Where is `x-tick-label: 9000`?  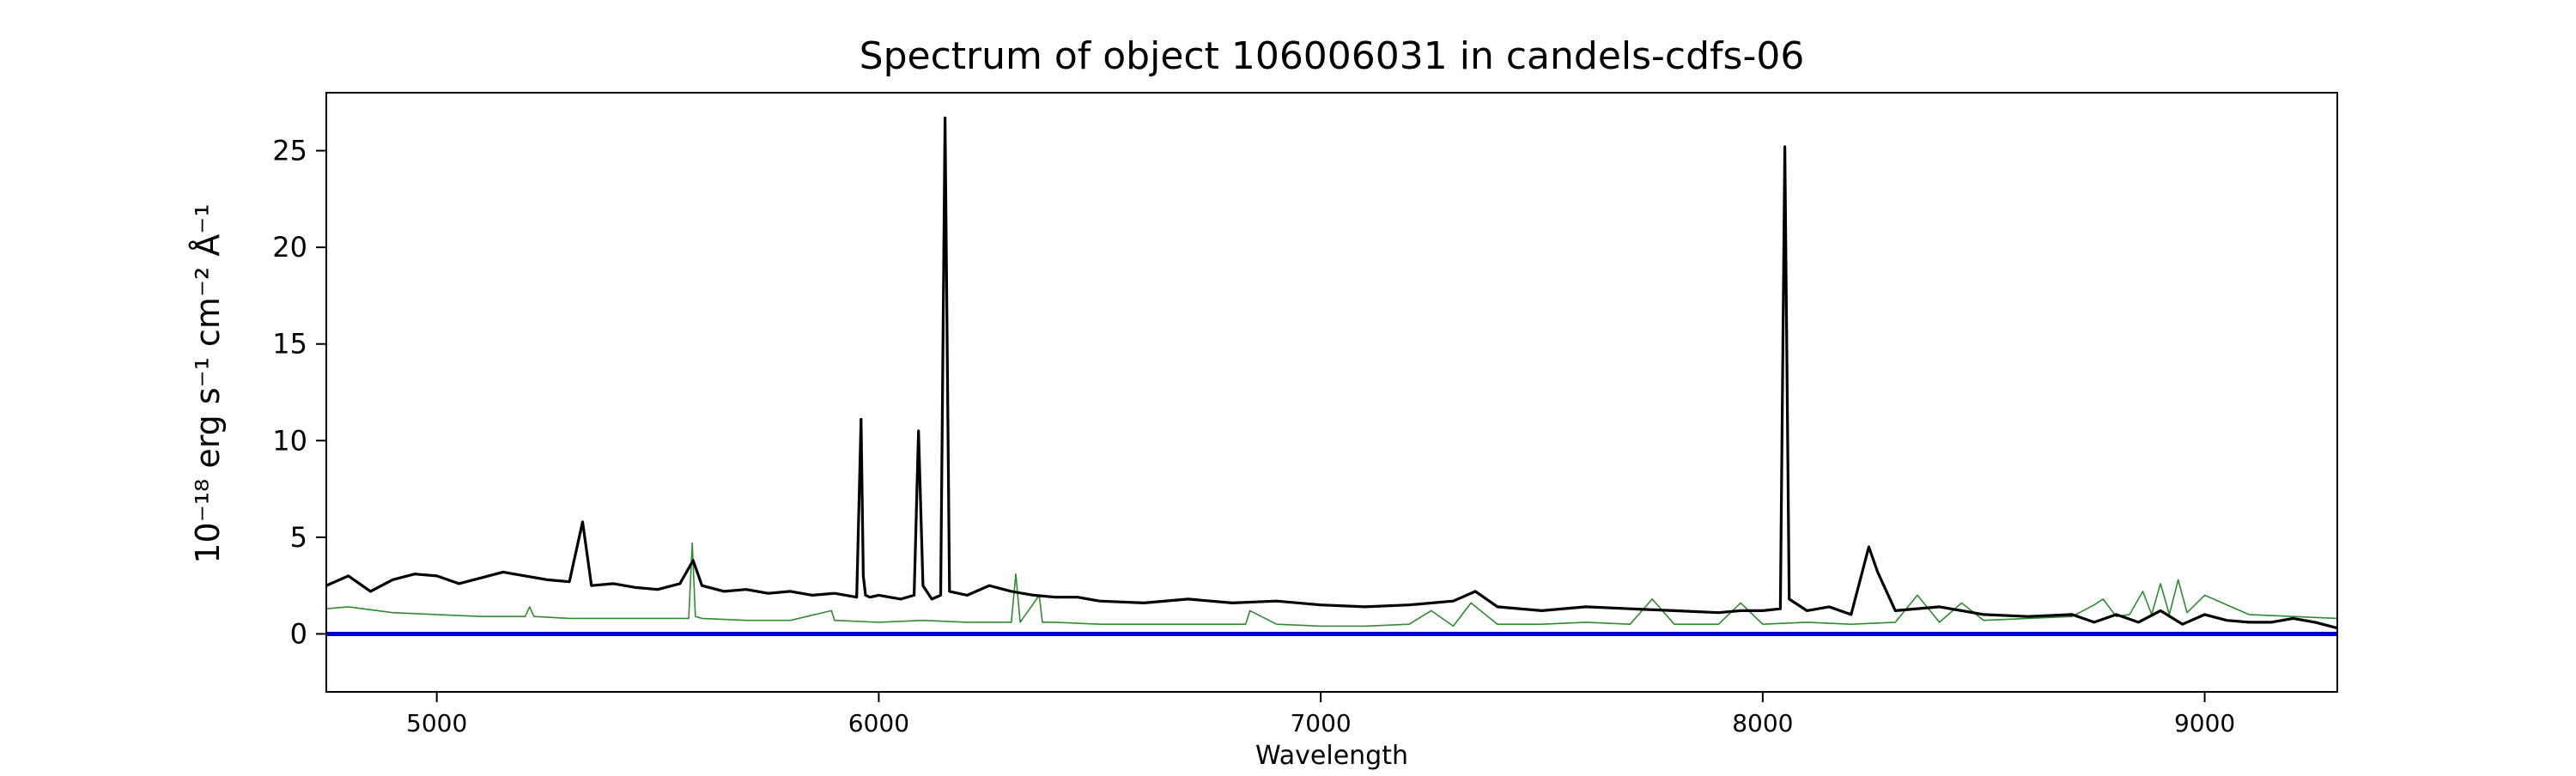 x-tick-label: 9000 is located at coordinates (2204, 723).